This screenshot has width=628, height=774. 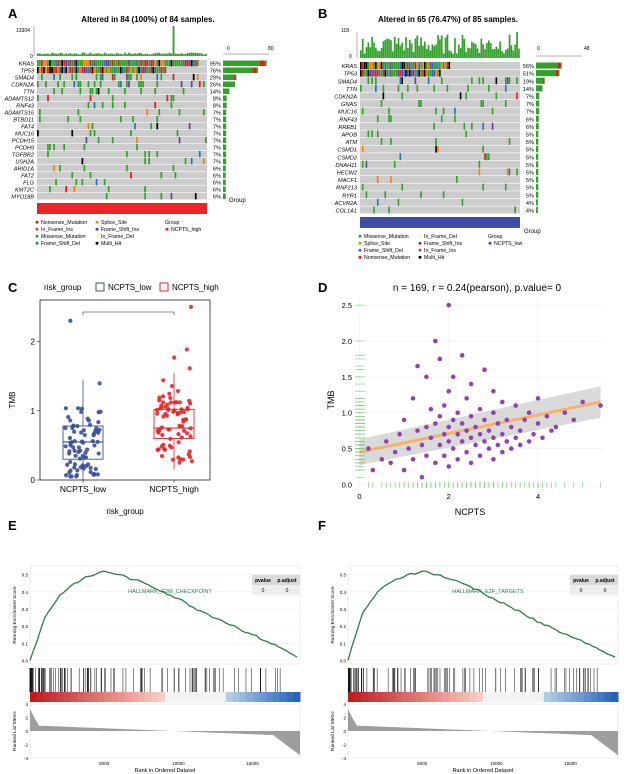 What do you see at coordinates (170, 592) in the screenshot?
I see `gene-set-label: HALLMARK_G2M_CHECKPOINT` at bounding box center [170, 592].